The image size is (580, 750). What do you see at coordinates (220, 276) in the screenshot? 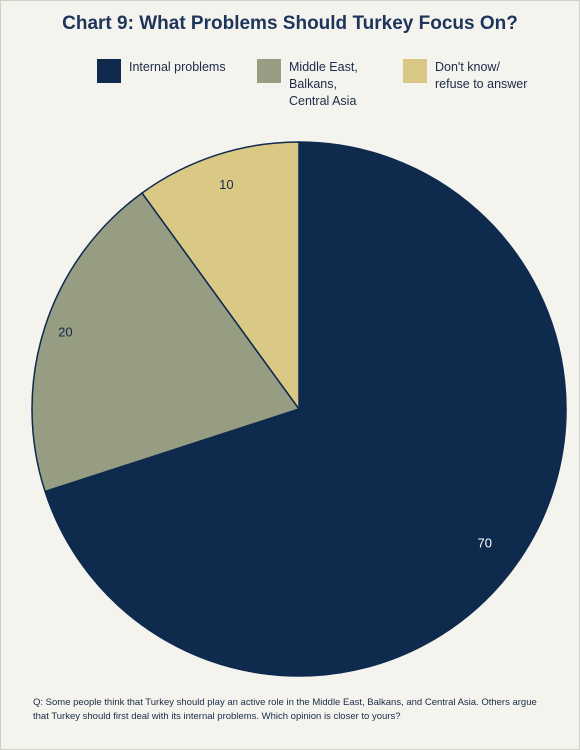
I see `pie-slice-dont-know` at bounding box center [220, 276].